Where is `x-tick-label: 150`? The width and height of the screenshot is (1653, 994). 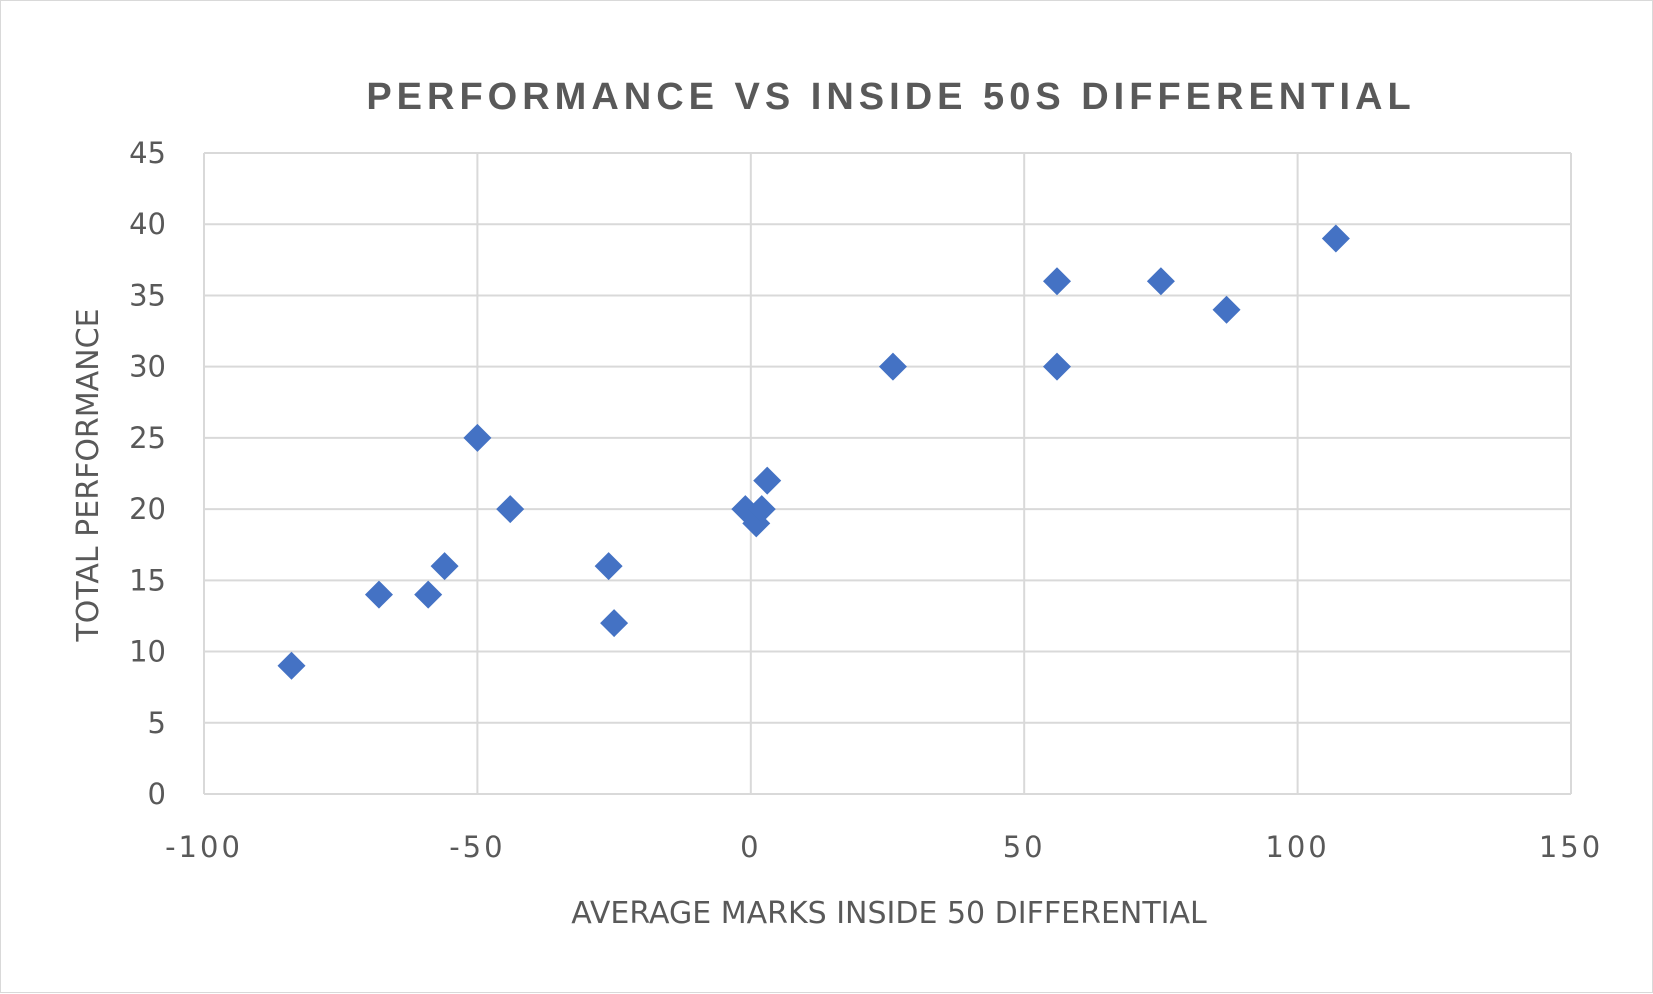 x-tick-label: 150 is located at coordinates (1571, 847).